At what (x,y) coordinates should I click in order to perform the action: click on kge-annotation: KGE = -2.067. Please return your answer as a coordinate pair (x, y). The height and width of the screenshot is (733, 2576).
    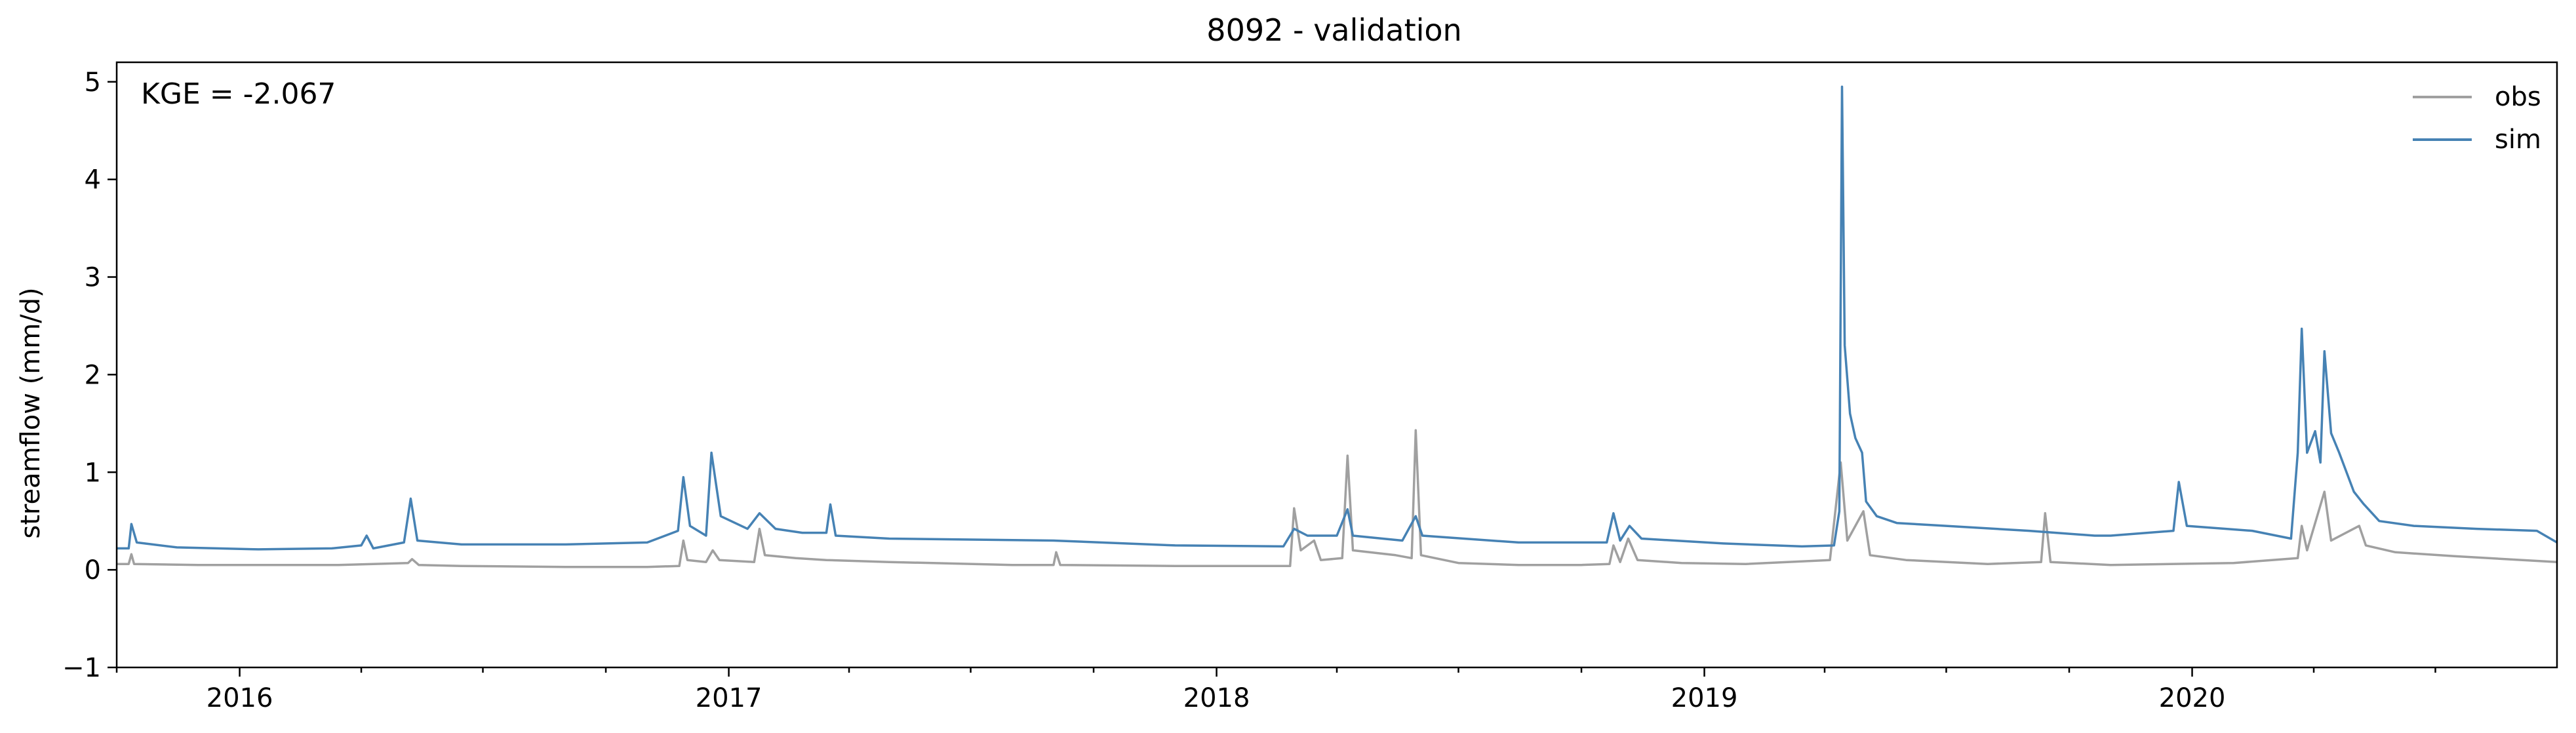
    Looking at the image, I should click on (238, 94).